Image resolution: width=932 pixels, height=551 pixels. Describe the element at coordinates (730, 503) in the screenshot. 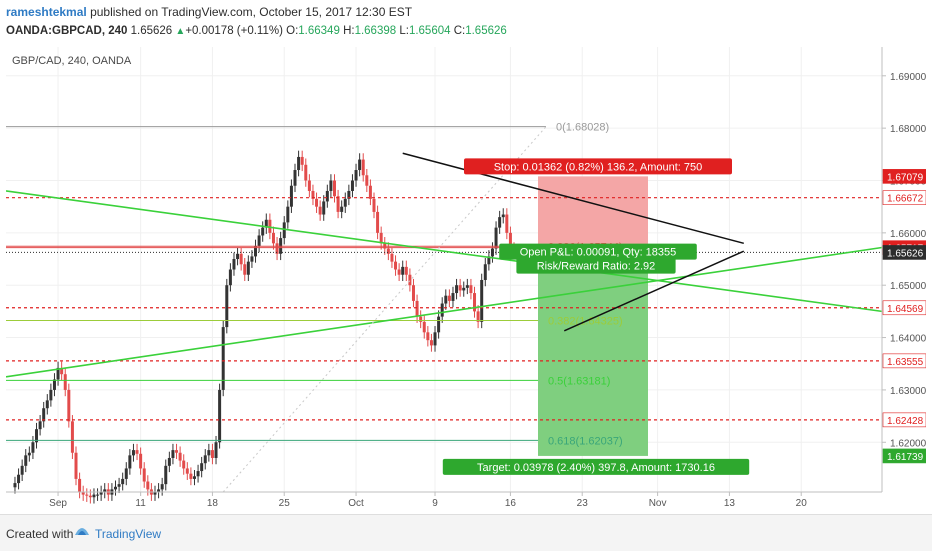

I see `x-tick-label: 13` at that location.